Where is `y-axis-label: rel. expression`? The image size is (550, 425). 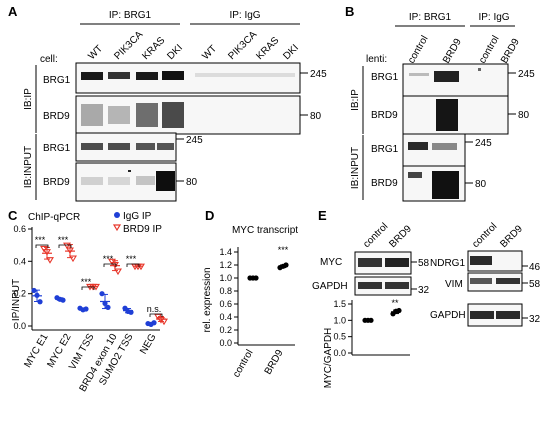 y-axis-label: rel. expression is located at coordinates (207, 299).